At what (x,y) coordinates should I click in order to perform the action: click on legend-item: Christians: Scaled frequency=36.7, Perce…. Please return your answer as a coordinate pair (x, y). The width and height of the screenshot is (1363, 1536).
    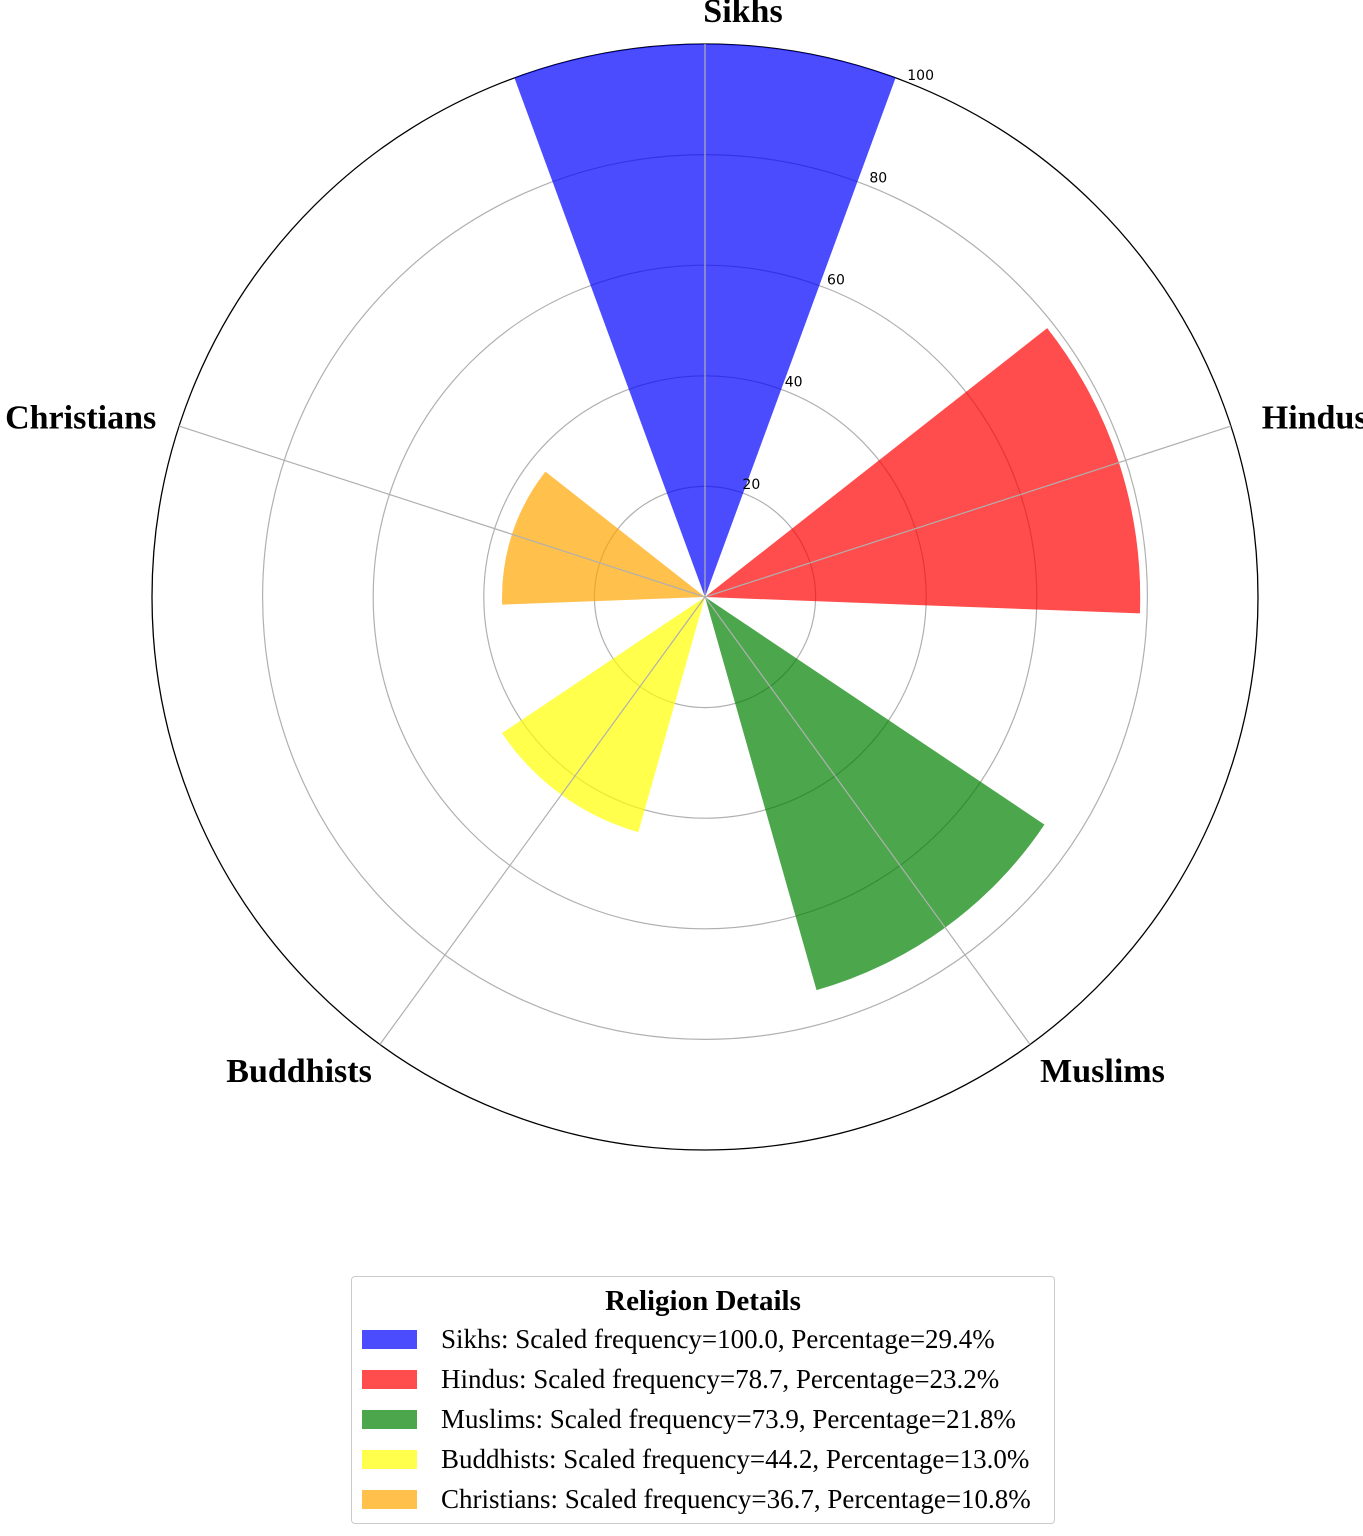
    Looking at the image, I should click on (703, 1499).